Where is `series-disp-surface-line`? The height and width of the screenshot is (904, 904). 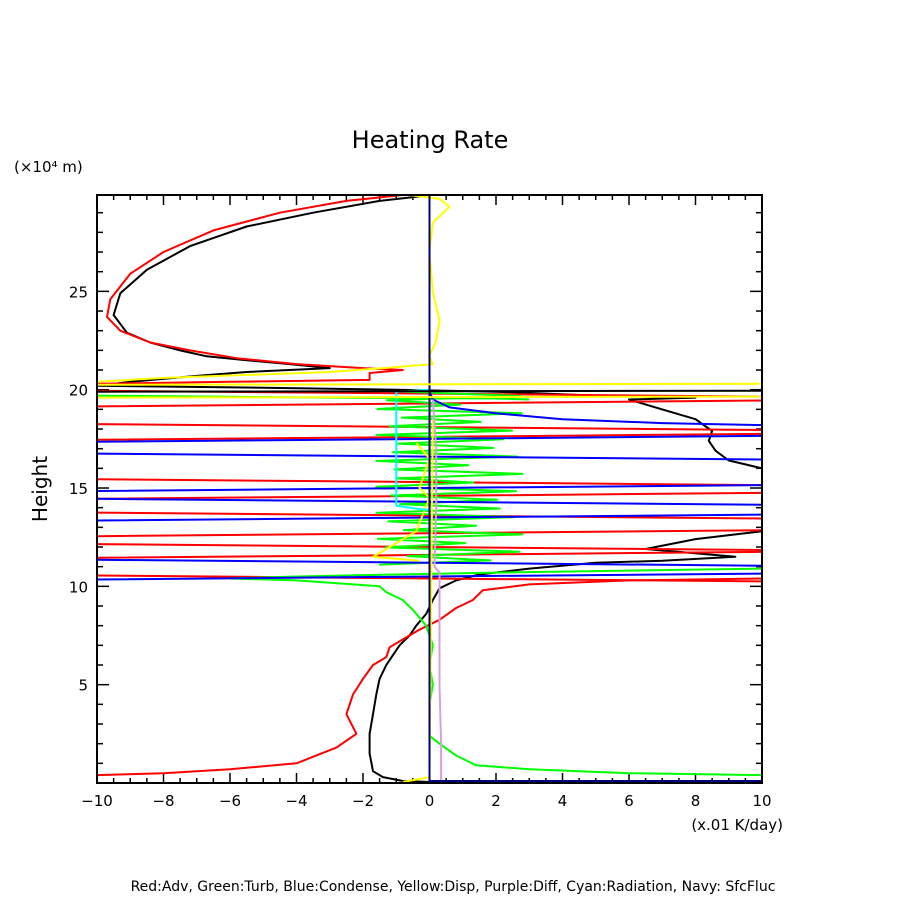 series-disp-surface-line is located at coordinates (418, 601).